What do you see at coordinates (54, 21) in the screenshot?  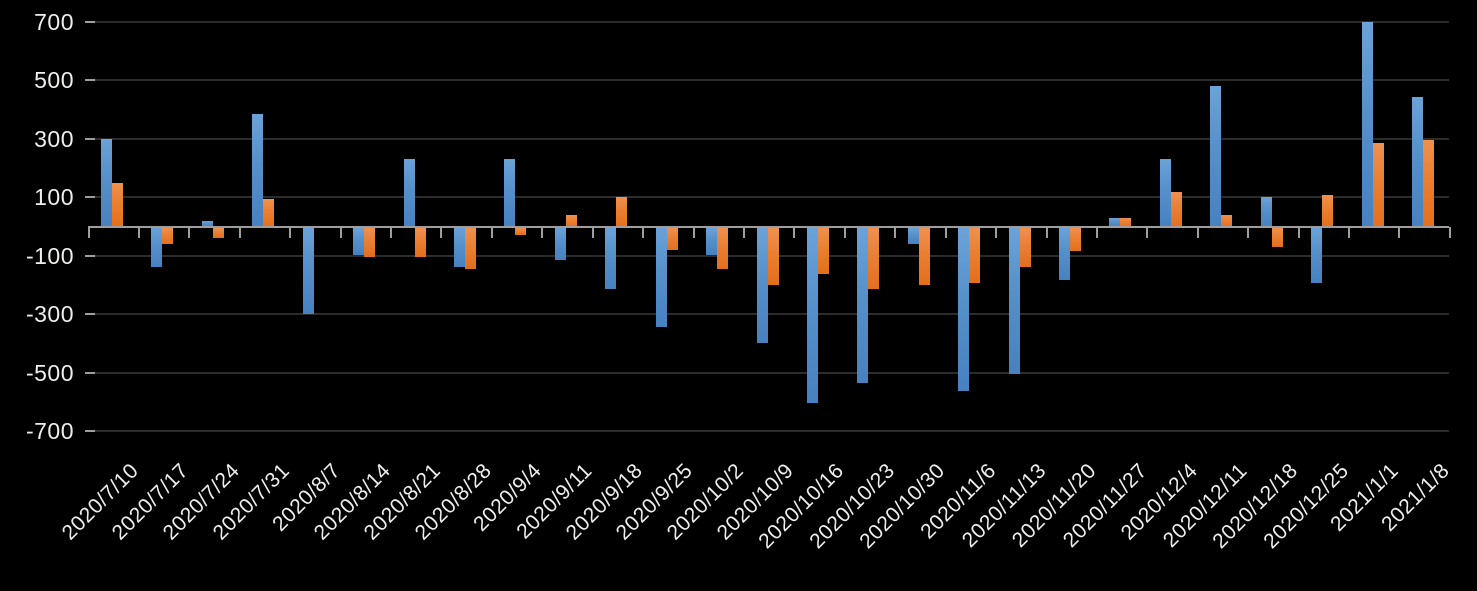 I see `y-axis-label: 700` at bounding box center [54, 21].